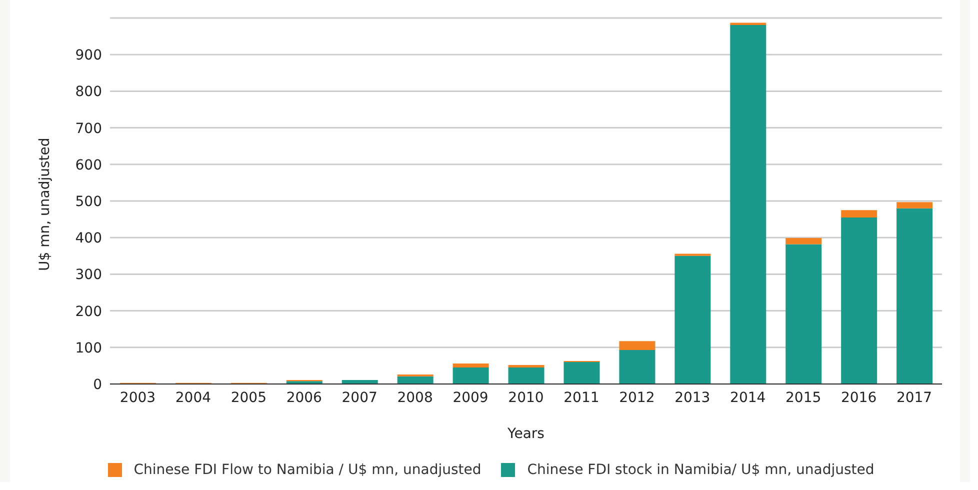 This screenshot has width=978, height=490. What do you see at coordinates (415, 398) in the screenshot?
I see `x-tick-label: 2008` at bounding box center [415, 398].